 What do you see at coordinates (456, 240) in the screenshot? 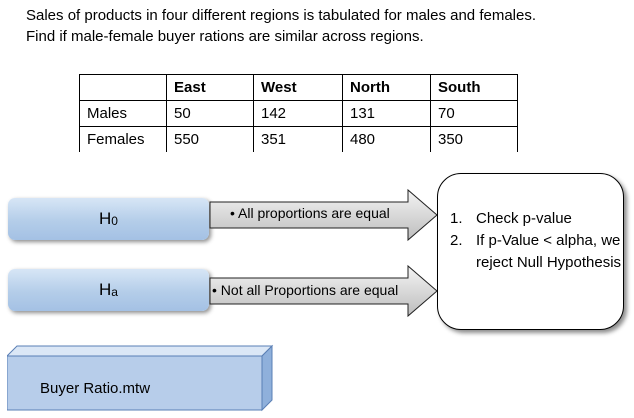
I see `step-number: 2.` at bounding box center [456, 240].